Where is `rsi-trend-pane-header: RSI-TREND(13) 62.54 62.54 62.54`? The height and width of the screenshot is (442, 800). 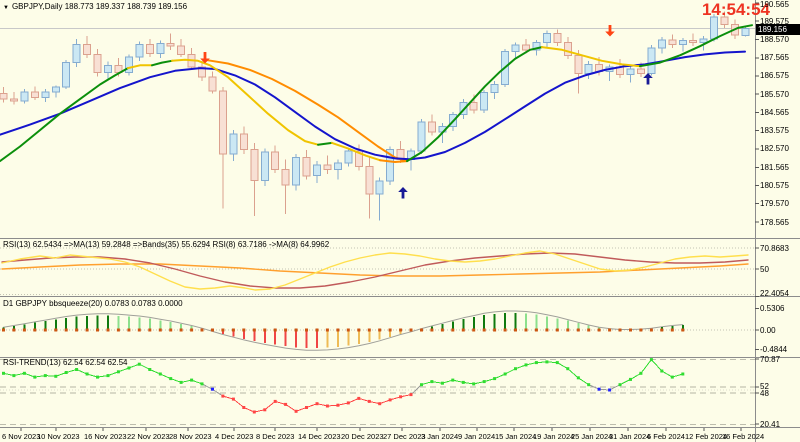
rsi-trend-pane-header: RSI-TREND(13) 62.54 62.54 62.54 is located at coordinates (65, 362).